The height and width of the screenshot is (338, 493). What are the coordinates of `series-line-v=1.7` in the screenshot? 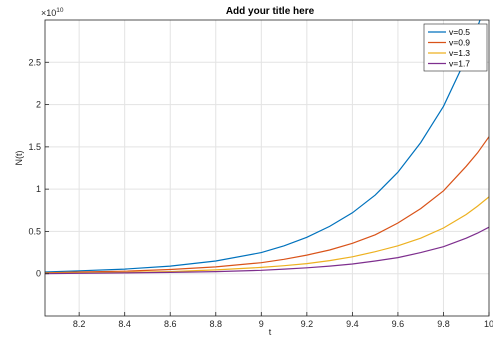 It's located at (267, 250).